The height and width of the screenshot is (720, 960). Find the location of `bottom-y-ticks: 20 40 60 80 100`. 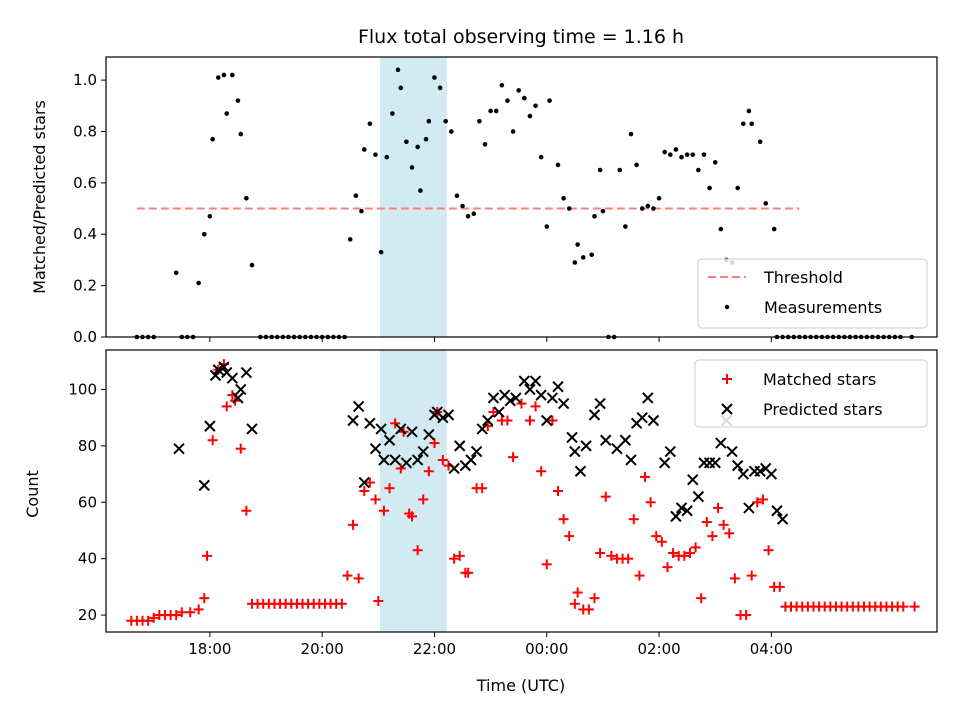

bottom-y-ticks: 20 40 60 80 100 is located at coordinates (87, 502).